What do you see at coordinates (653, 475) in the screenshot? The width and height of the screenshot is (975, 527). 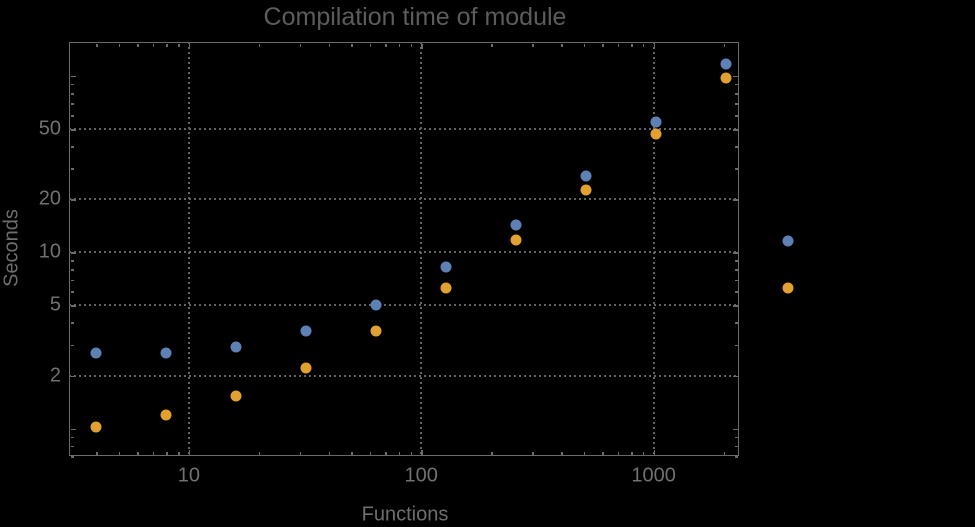 I see `x-tick-label: 1000` at bounding box center [653, 475].